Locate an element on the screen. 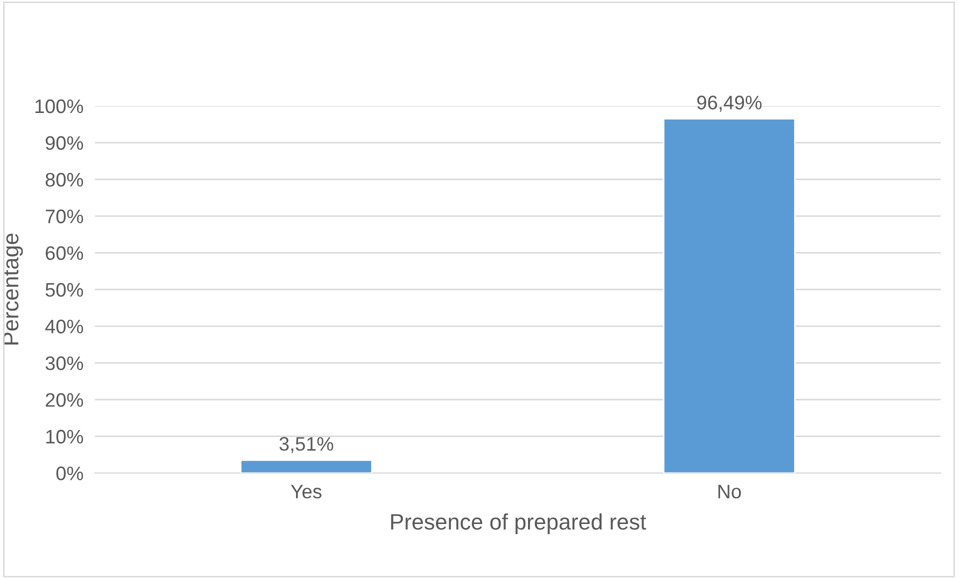  data-label: 3,51% is located at coordinates (306, 445).